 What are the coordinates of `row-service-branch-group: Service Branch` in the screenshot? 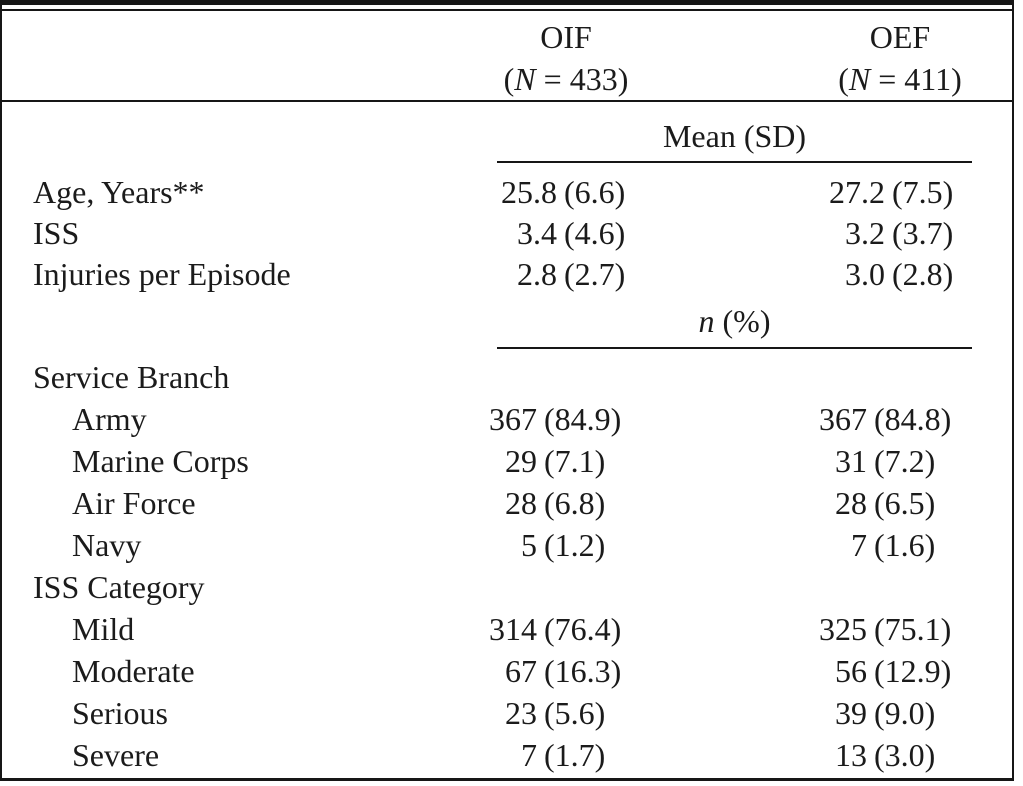 It's located at (507, 377).